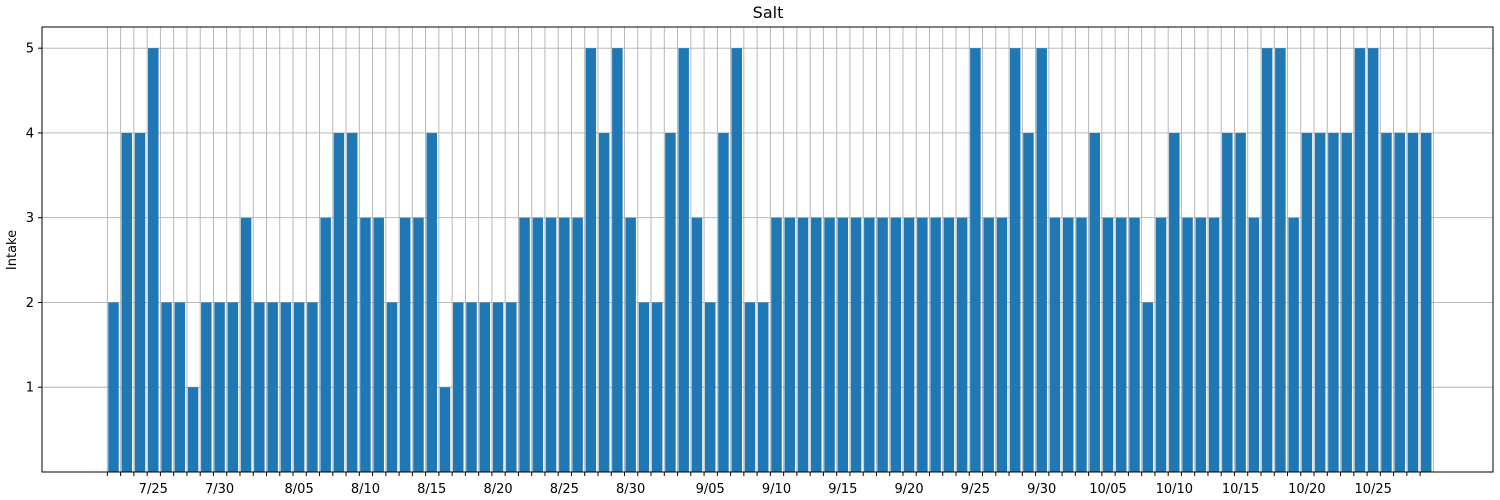 This screenshot has height=500, width=1500. I want to click on x-tick-label: 8/20, so click(497, 489).